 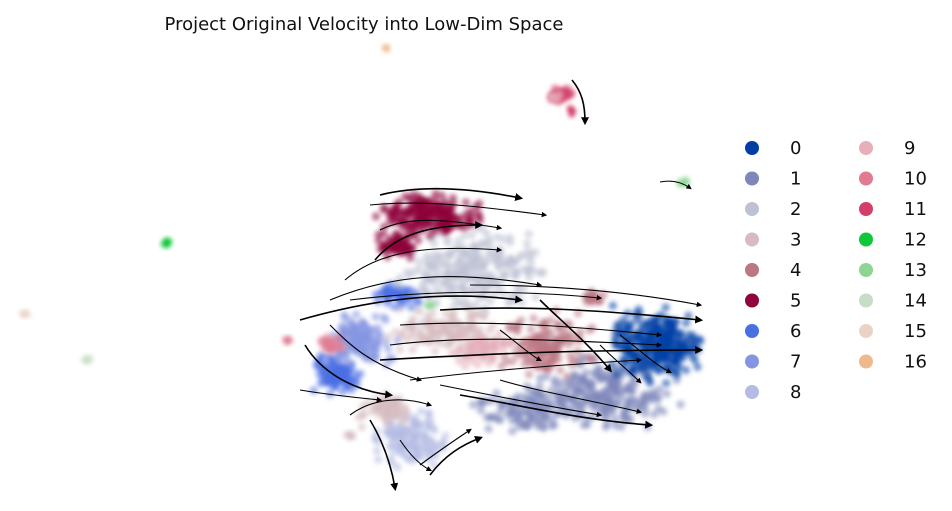 I want to click on cluster-11-points, so click(x=571, y=111).